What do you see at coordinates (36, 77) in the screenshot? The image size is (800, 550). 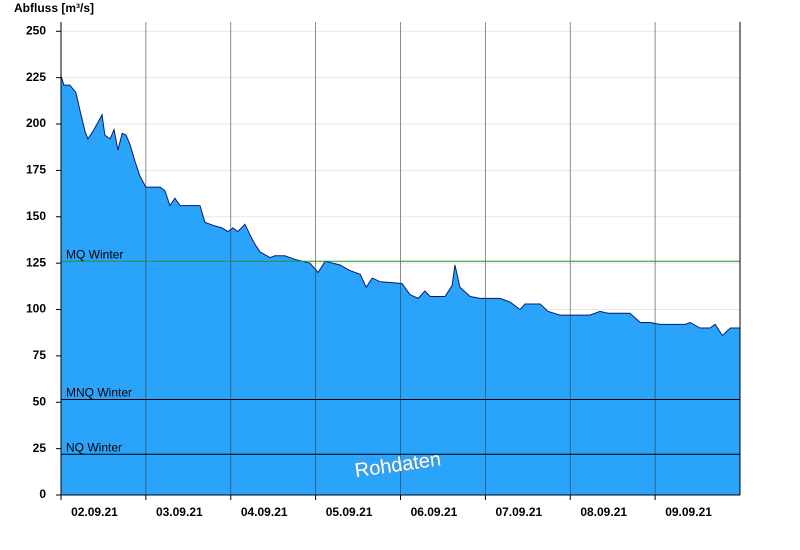 I see `y-tick-label: 225` at bounding box center [36, 77].